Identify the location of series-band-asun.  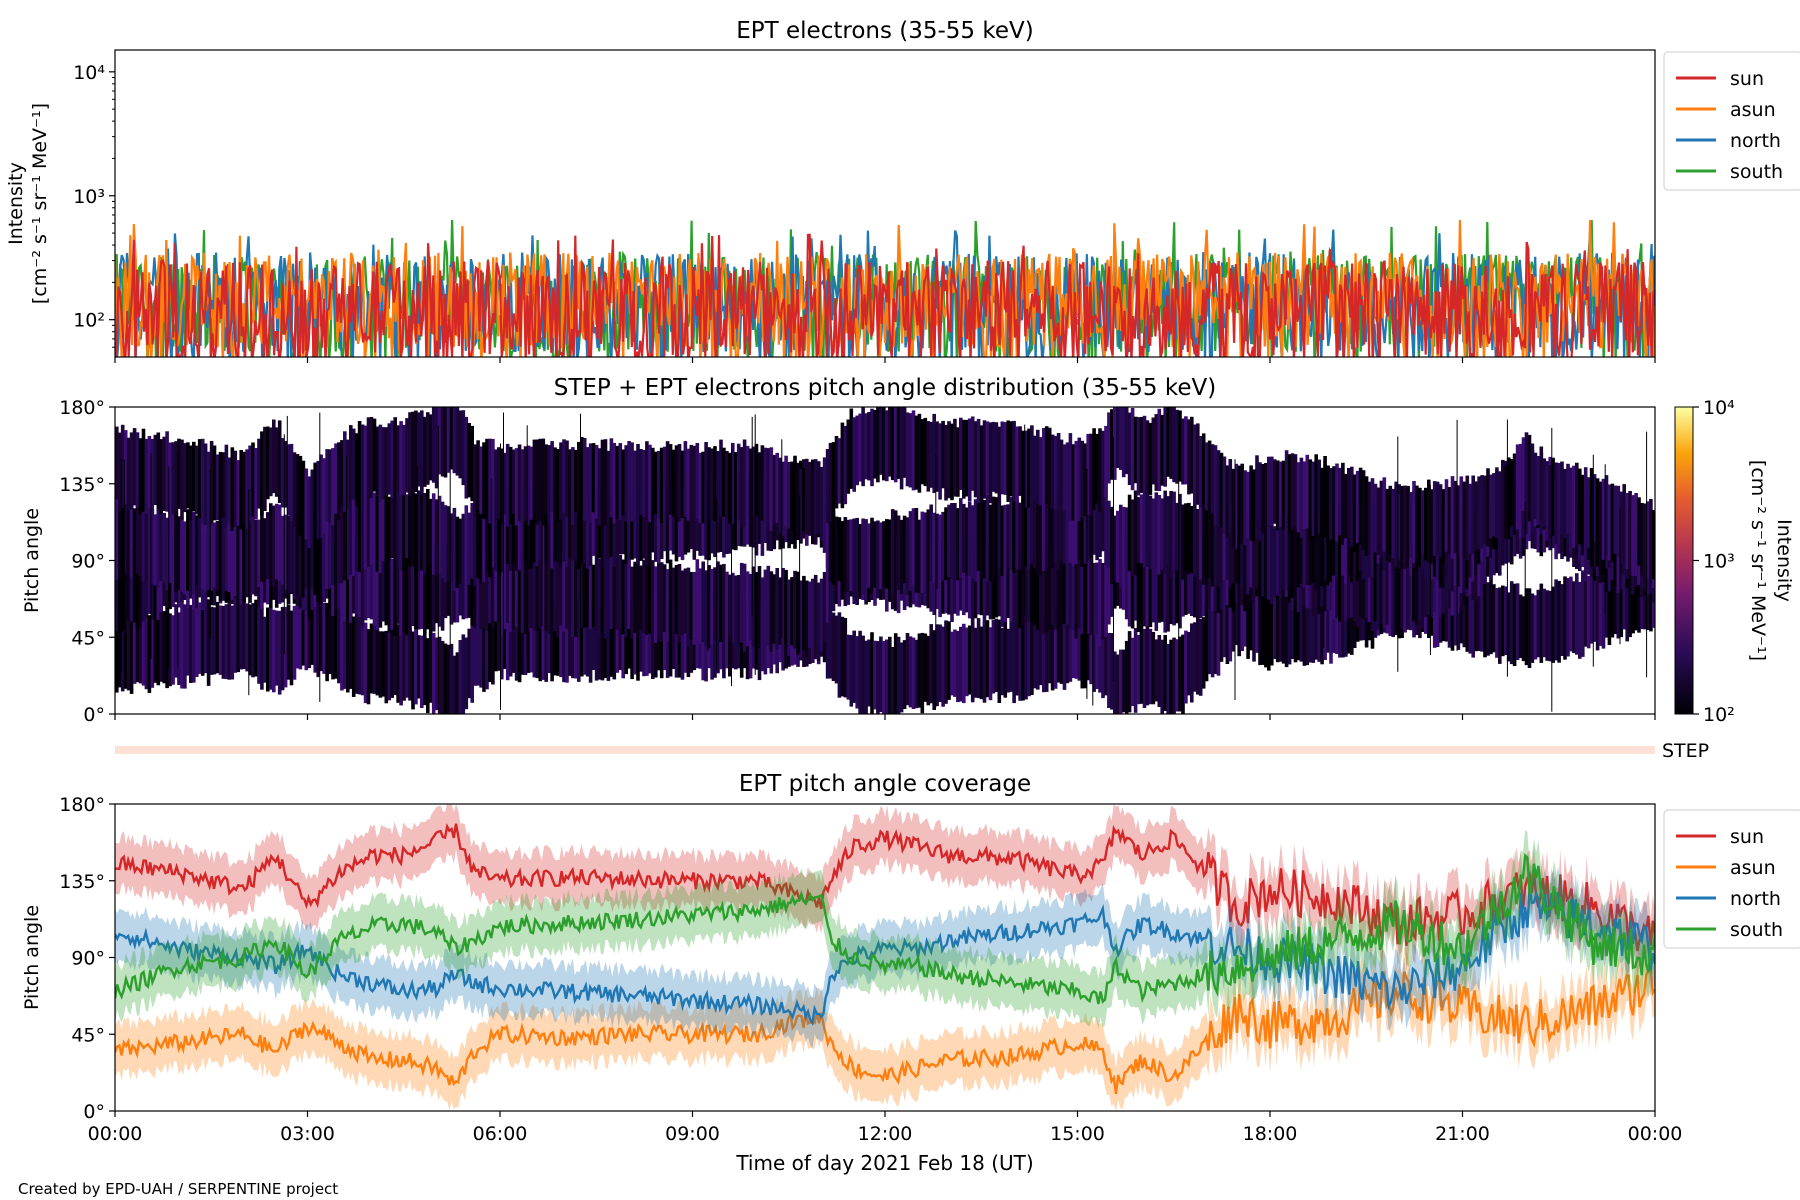
(885, 1026).